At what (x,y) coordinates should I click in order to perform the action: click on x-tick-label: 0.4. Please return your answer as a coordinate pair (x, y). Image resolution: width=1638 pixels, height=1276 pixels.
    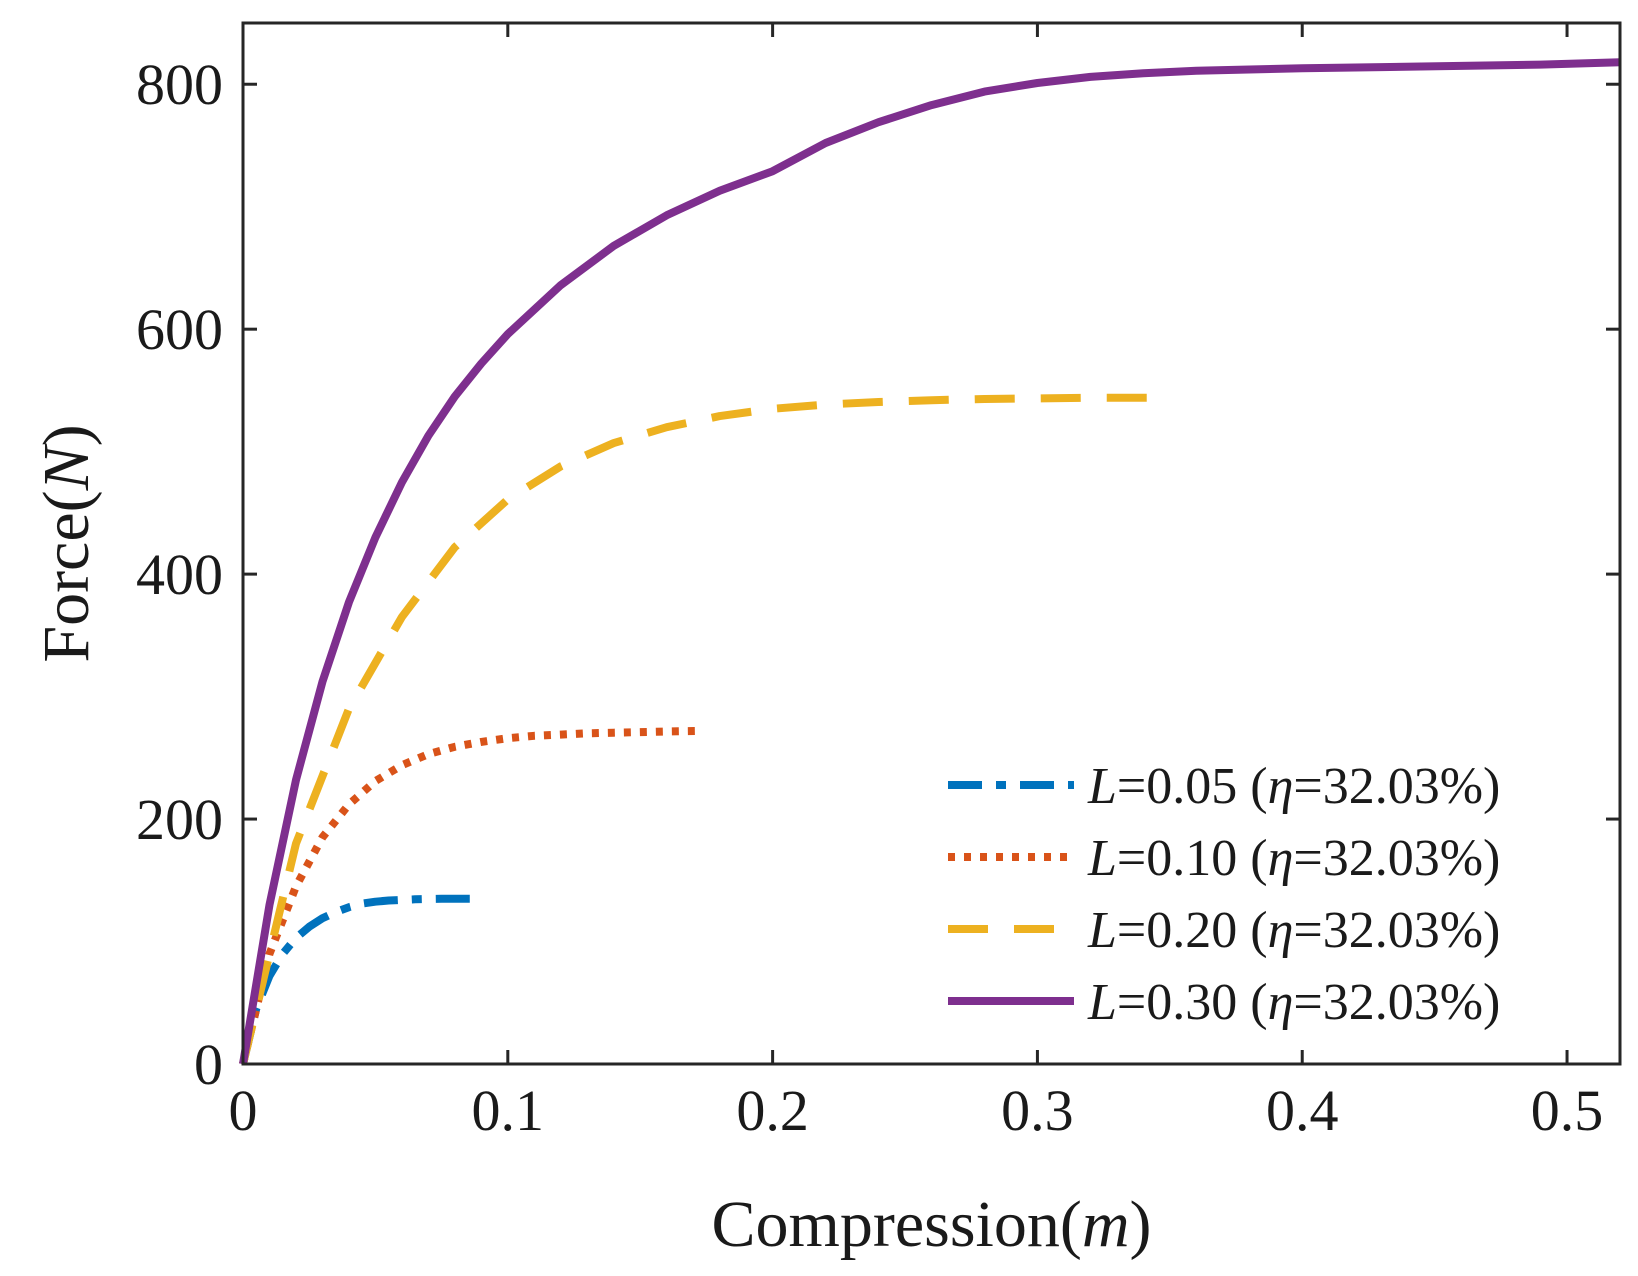
    Looking at the image, I should click on (1302, 1110).